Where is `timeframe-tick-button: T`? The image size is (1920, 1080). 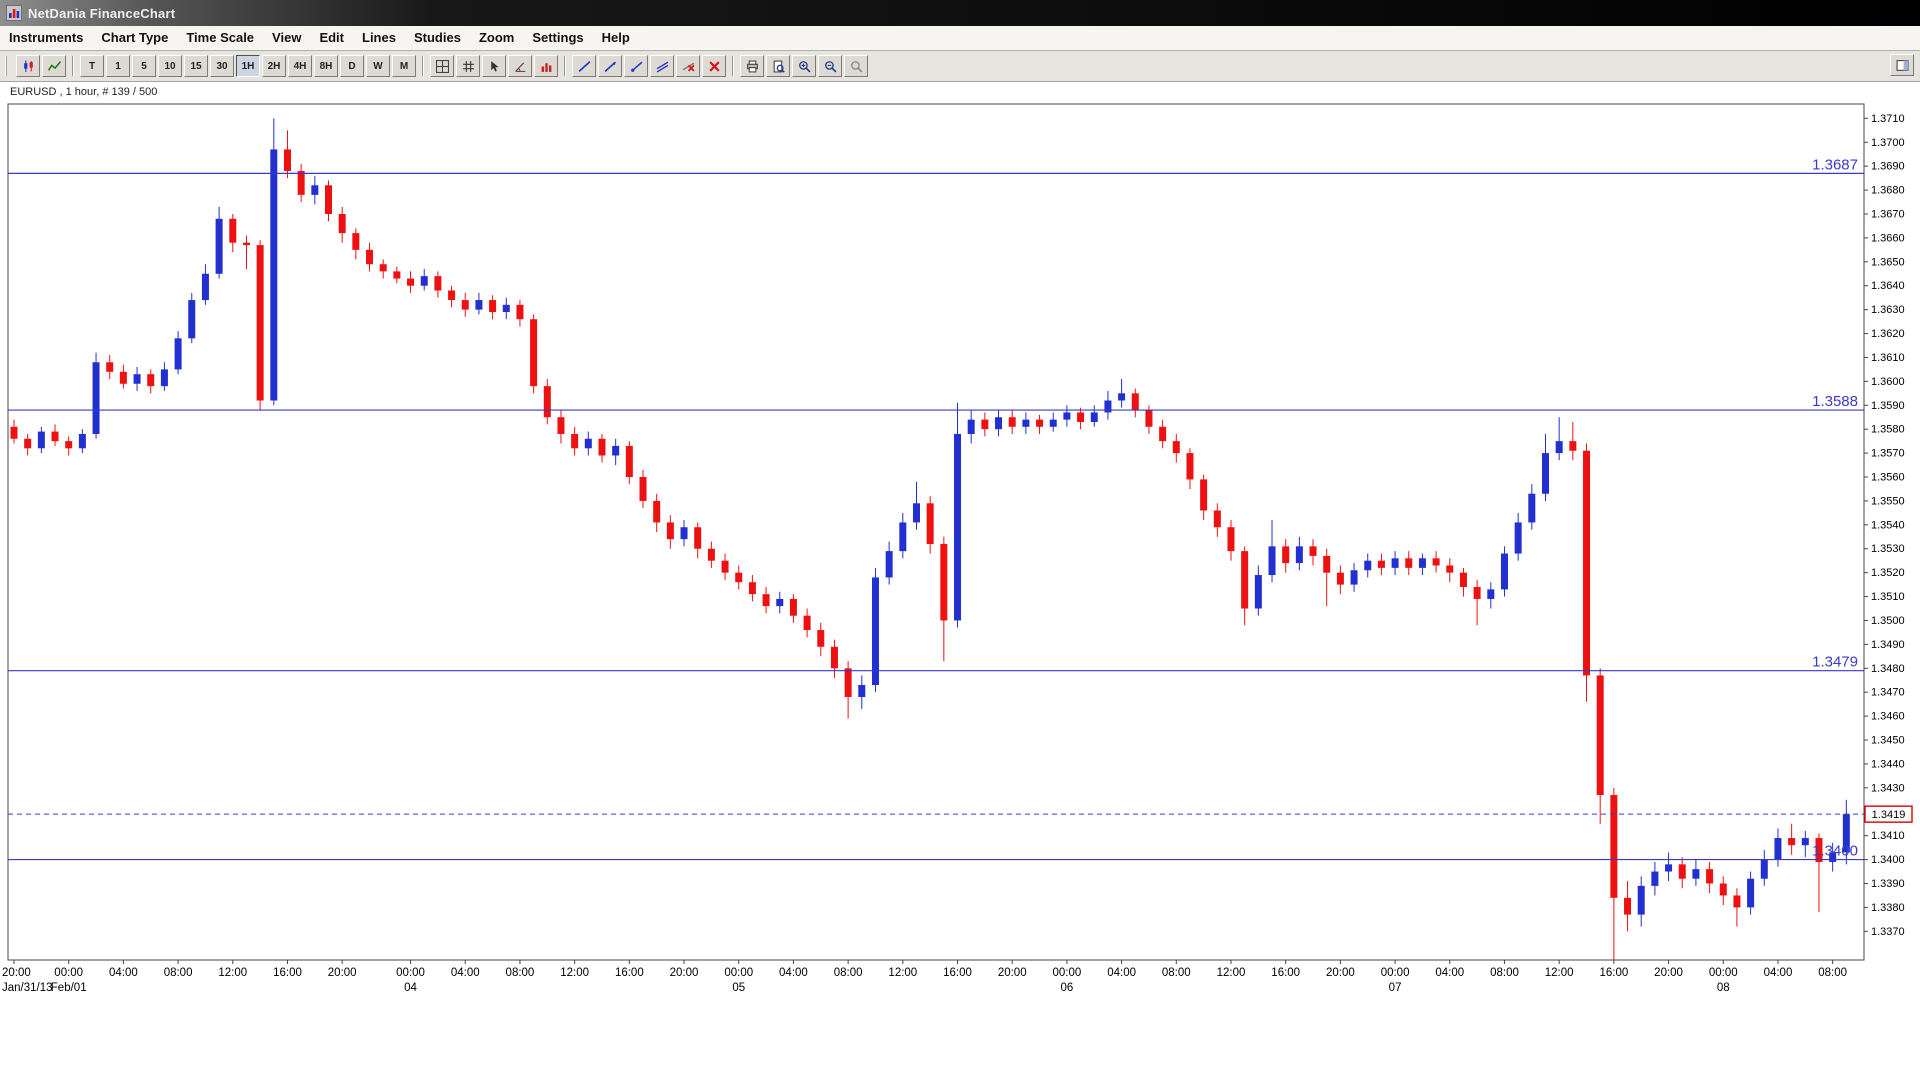 timeframe-tick-button: T is located at coordinates (92, 66).